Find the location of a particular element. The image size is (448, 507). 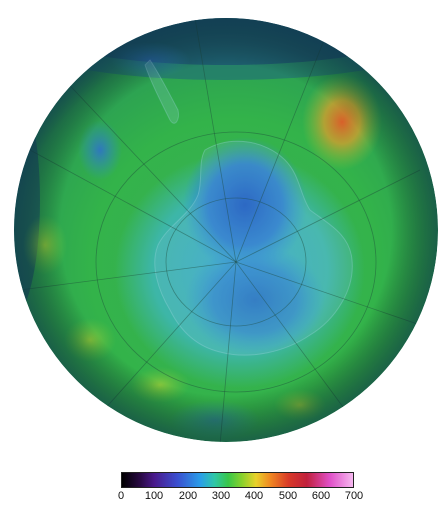

colorbar-tick-label: 0 is located at coordinates (121, 496).